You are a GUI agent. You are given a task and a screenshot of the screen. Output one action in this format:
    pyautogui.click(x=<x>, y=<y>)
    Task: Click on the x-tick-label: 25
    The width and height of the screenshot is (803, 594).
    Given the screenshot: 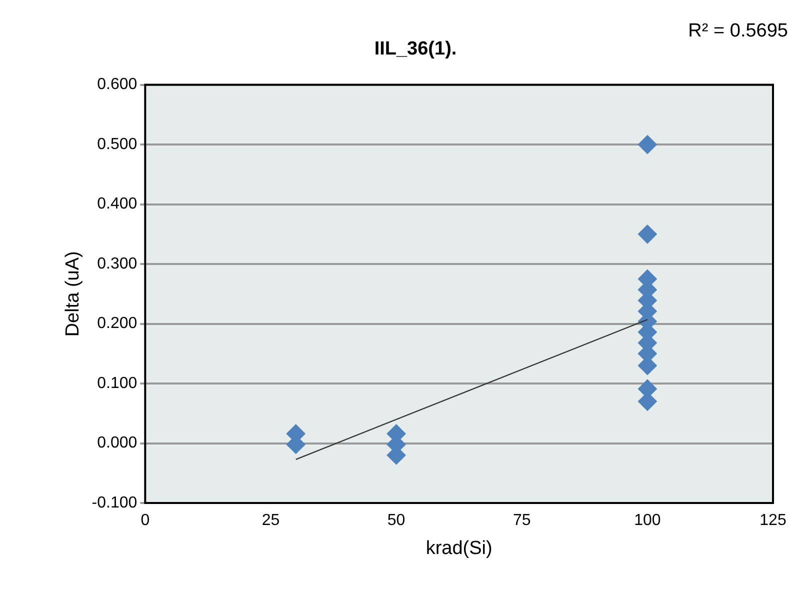 What is the action you would take?
    pyautogui.click(x=271, y=521)
    